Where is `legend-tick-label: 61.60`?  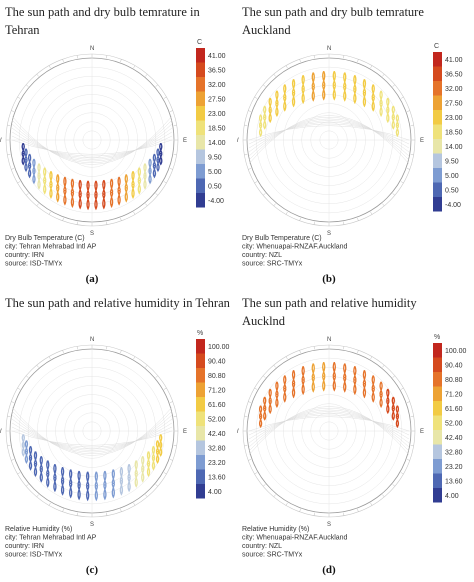
legend-tick-label: 61.60 is located at coordinates (454, 409).